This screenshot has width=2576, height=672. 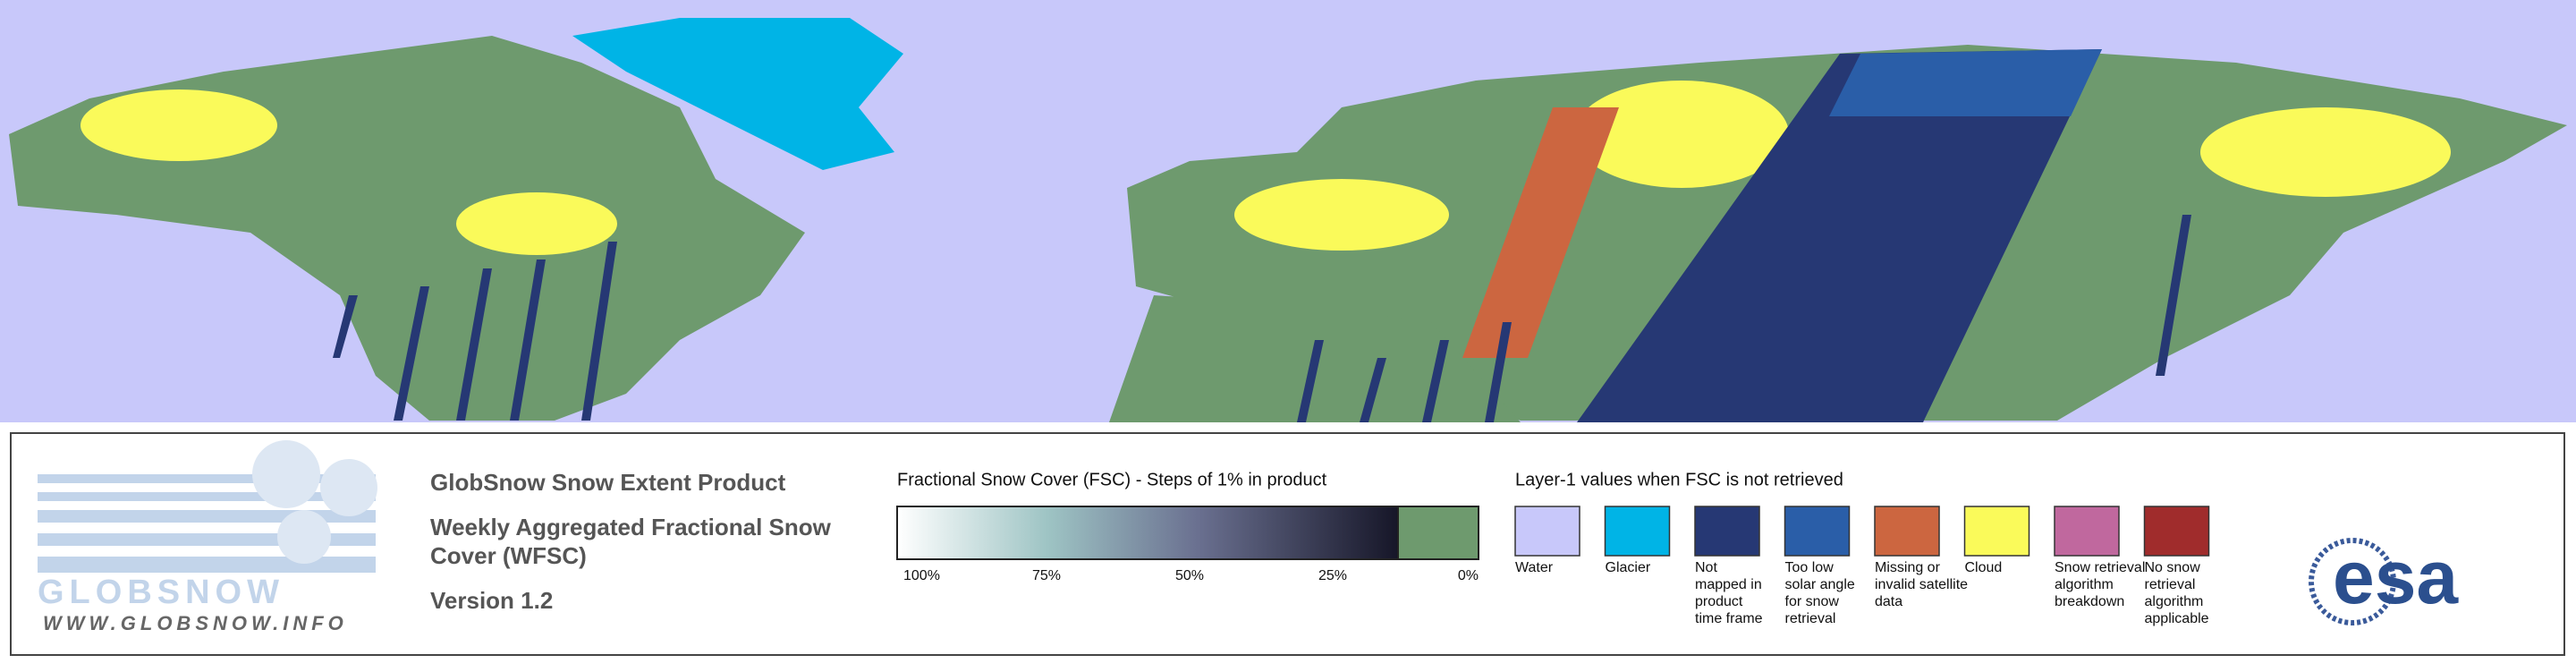 What do you see at coordinates (1812, 601) in the screenshot?
I see `legend-label: for snow` at bounding box center [1812, 601].